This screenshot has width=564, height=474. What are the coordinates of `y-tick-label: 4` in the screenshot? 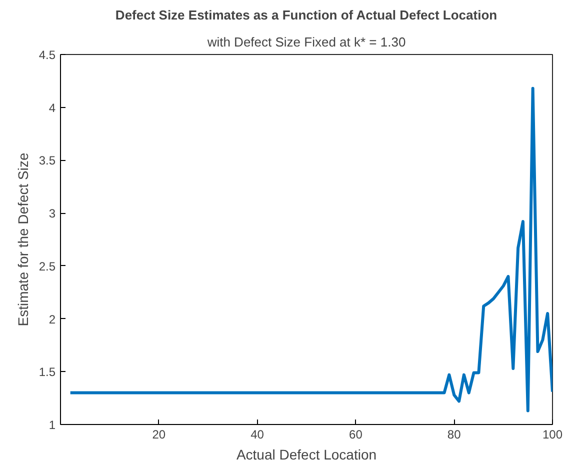 It's located at (52, 107).